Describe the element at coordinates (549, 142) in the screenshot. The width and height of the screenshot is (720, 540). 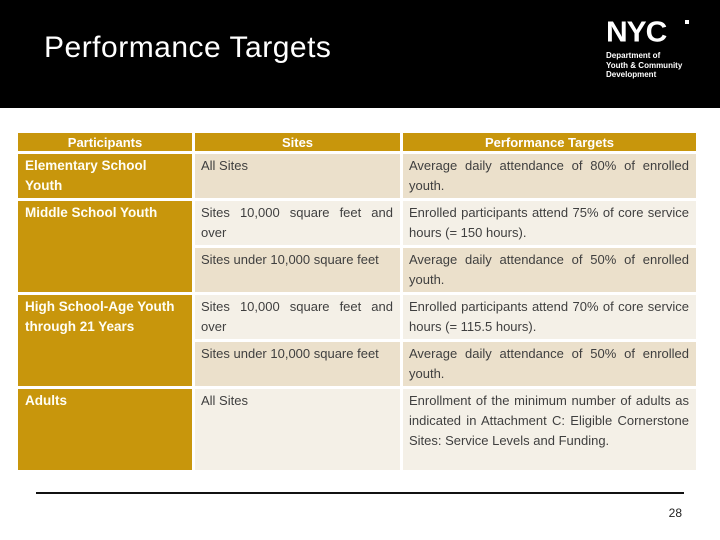
I see `column-header-performance-targets: Performance Targets` at that location.